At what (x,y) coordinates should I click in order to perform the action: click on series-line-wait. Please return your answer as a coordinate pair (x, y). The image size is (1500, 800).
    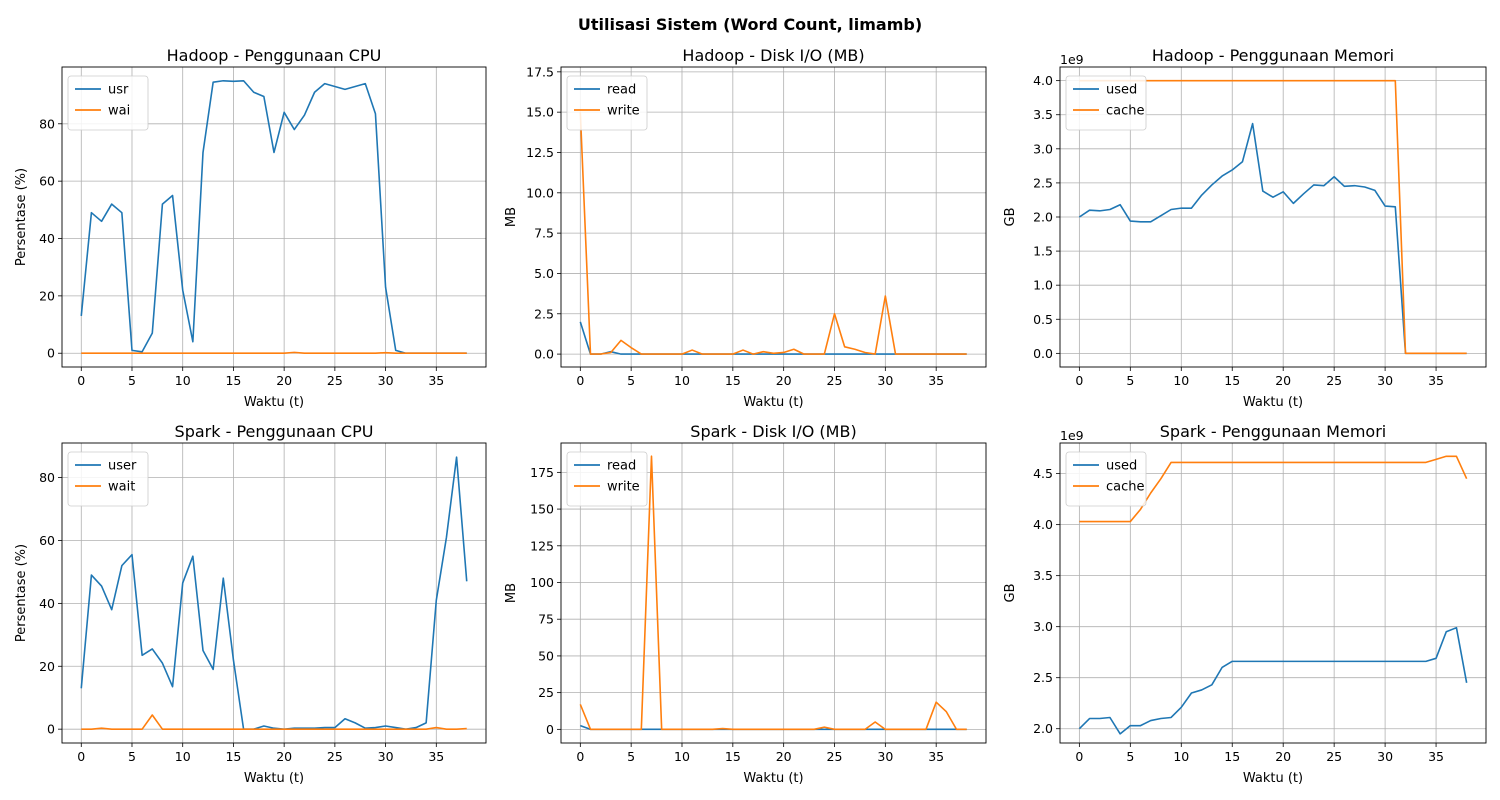
    Looking at the image, I should click on (274, 722).